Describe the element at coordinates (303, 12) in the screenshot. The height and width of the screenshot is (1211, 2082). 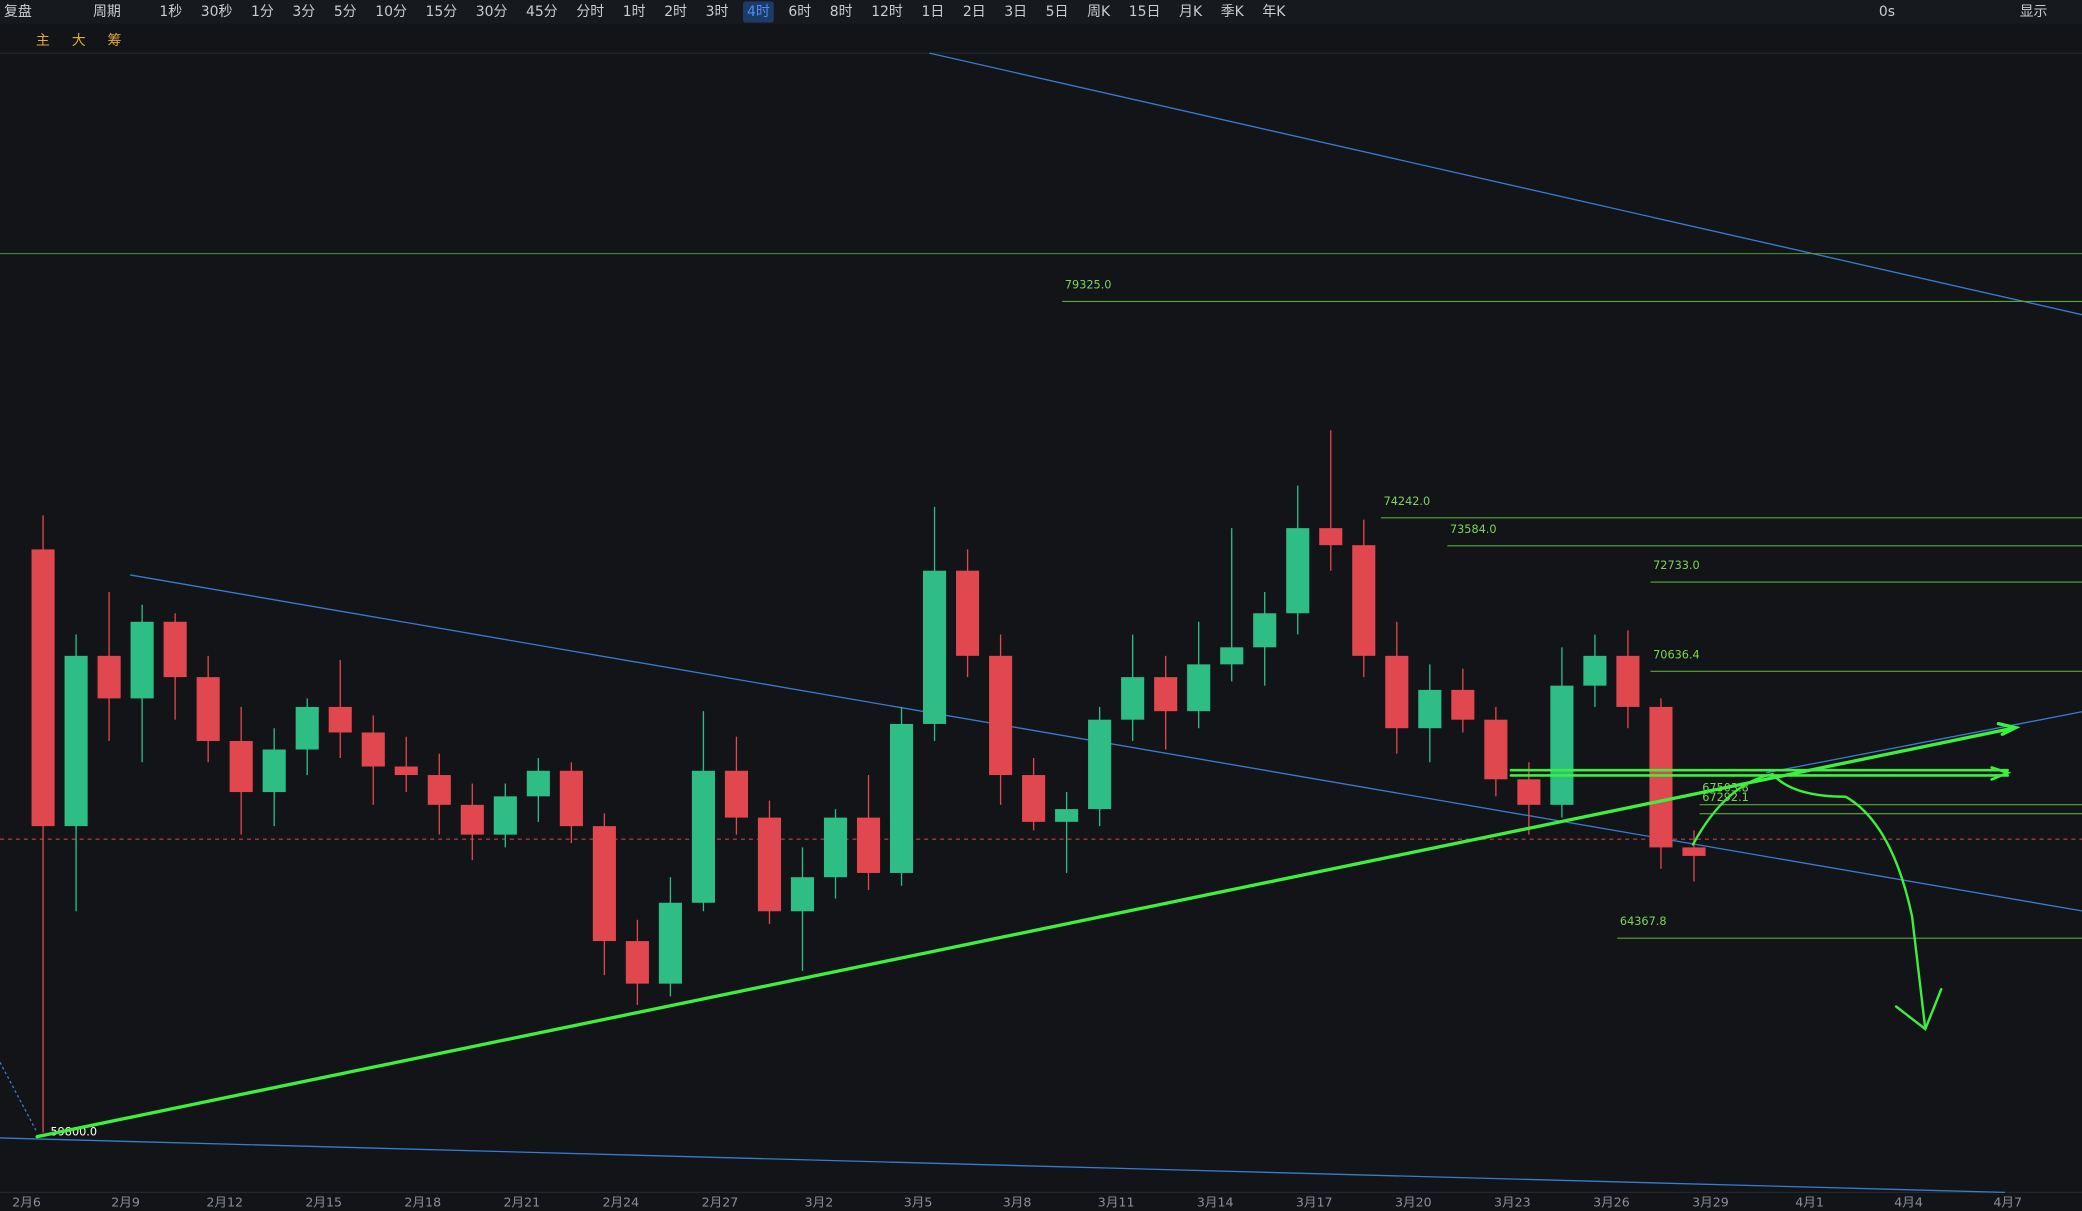
I see `timeframe-button: 3分` at that location.